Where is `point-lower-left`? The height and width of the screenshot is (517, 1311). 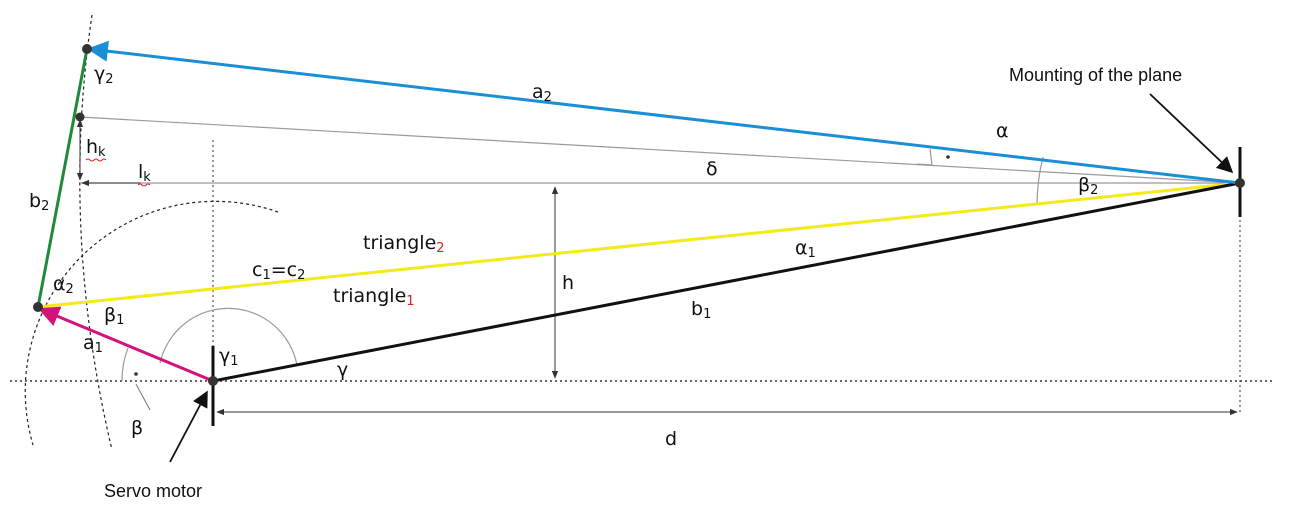 point-lower-left is located at coordinates (38, 307).